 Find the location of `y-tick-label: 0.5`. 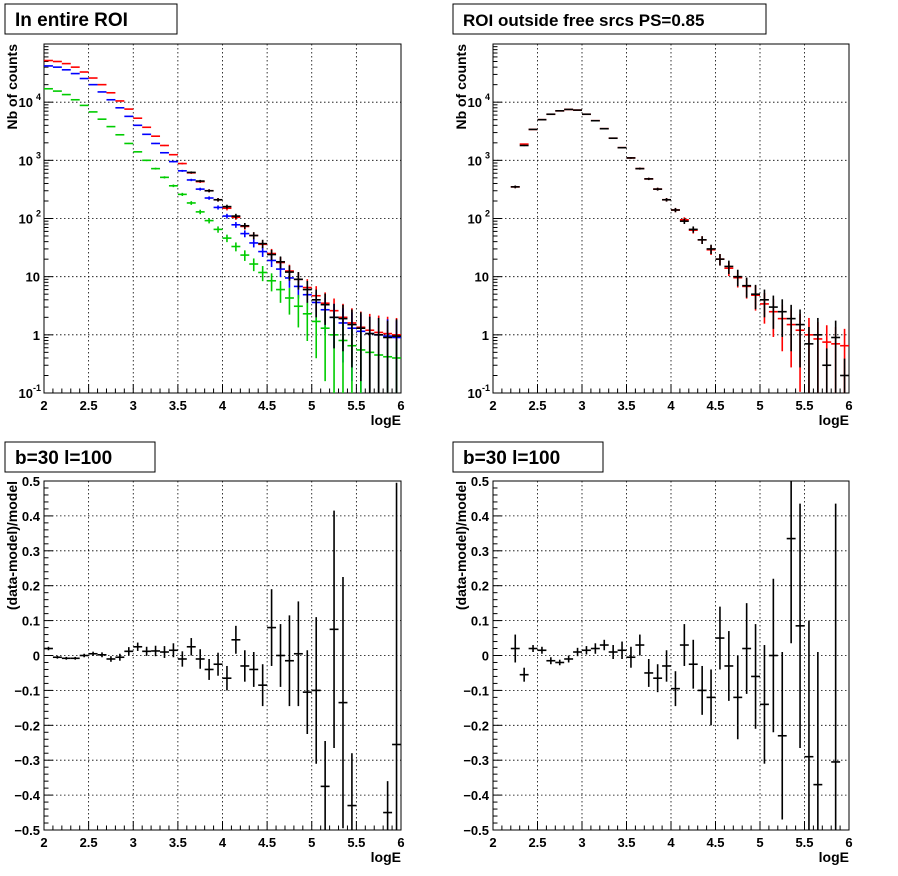

y-tick-label: 0.5 is located at coordinates (480, 481).